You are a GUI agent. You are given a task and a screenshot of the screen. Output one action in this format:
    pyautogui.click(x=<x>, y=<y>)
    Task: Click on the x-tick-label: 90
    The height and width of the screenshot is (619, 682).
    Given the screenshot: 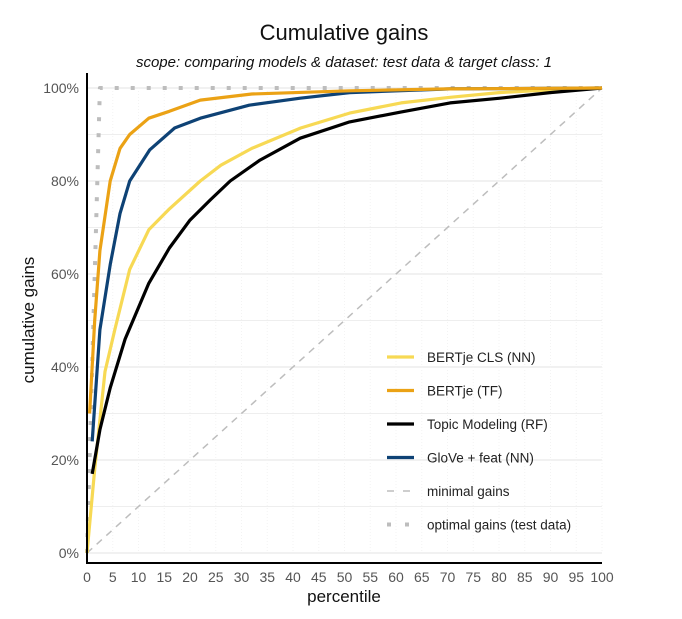 What is the action you would take?
    pyautogui.click(x=551, y=577)
    